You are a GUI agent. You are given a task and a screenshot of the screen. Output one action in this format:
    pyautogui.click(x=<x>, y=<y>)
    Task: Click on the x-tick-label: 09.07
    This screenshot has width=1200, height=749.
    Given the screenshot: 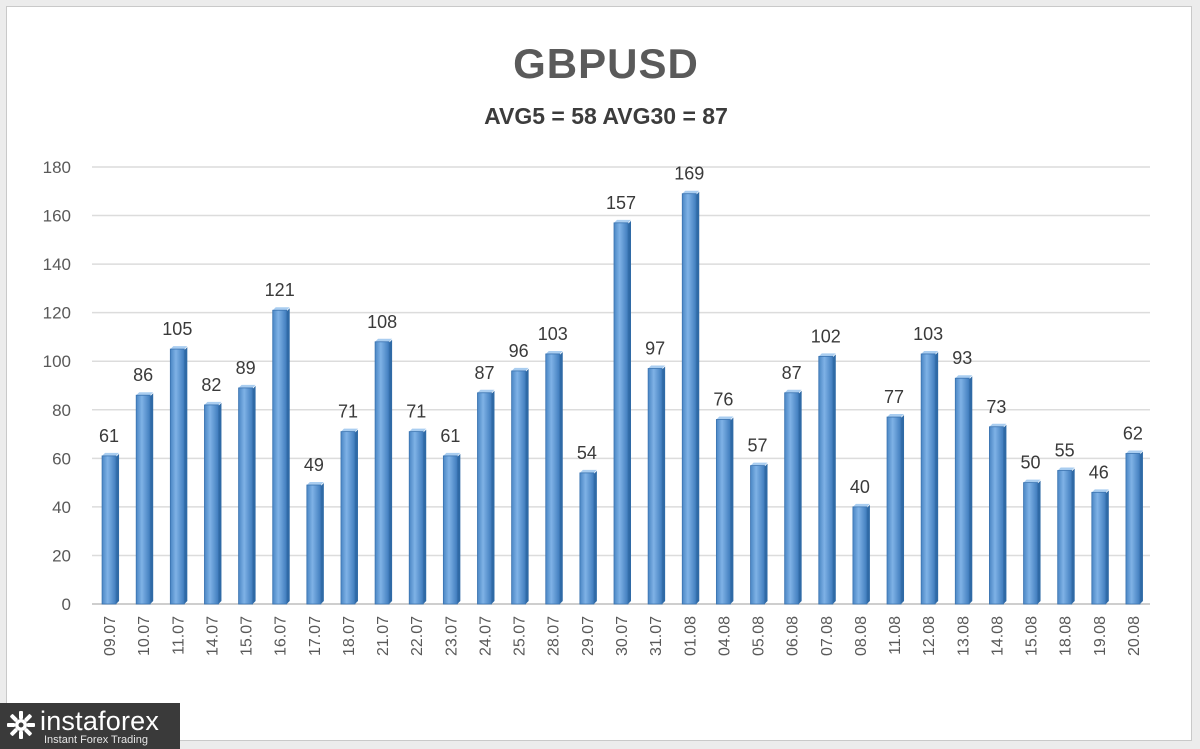 What is the action you would take?
    pyautogui.click(x=110, y=636)
    